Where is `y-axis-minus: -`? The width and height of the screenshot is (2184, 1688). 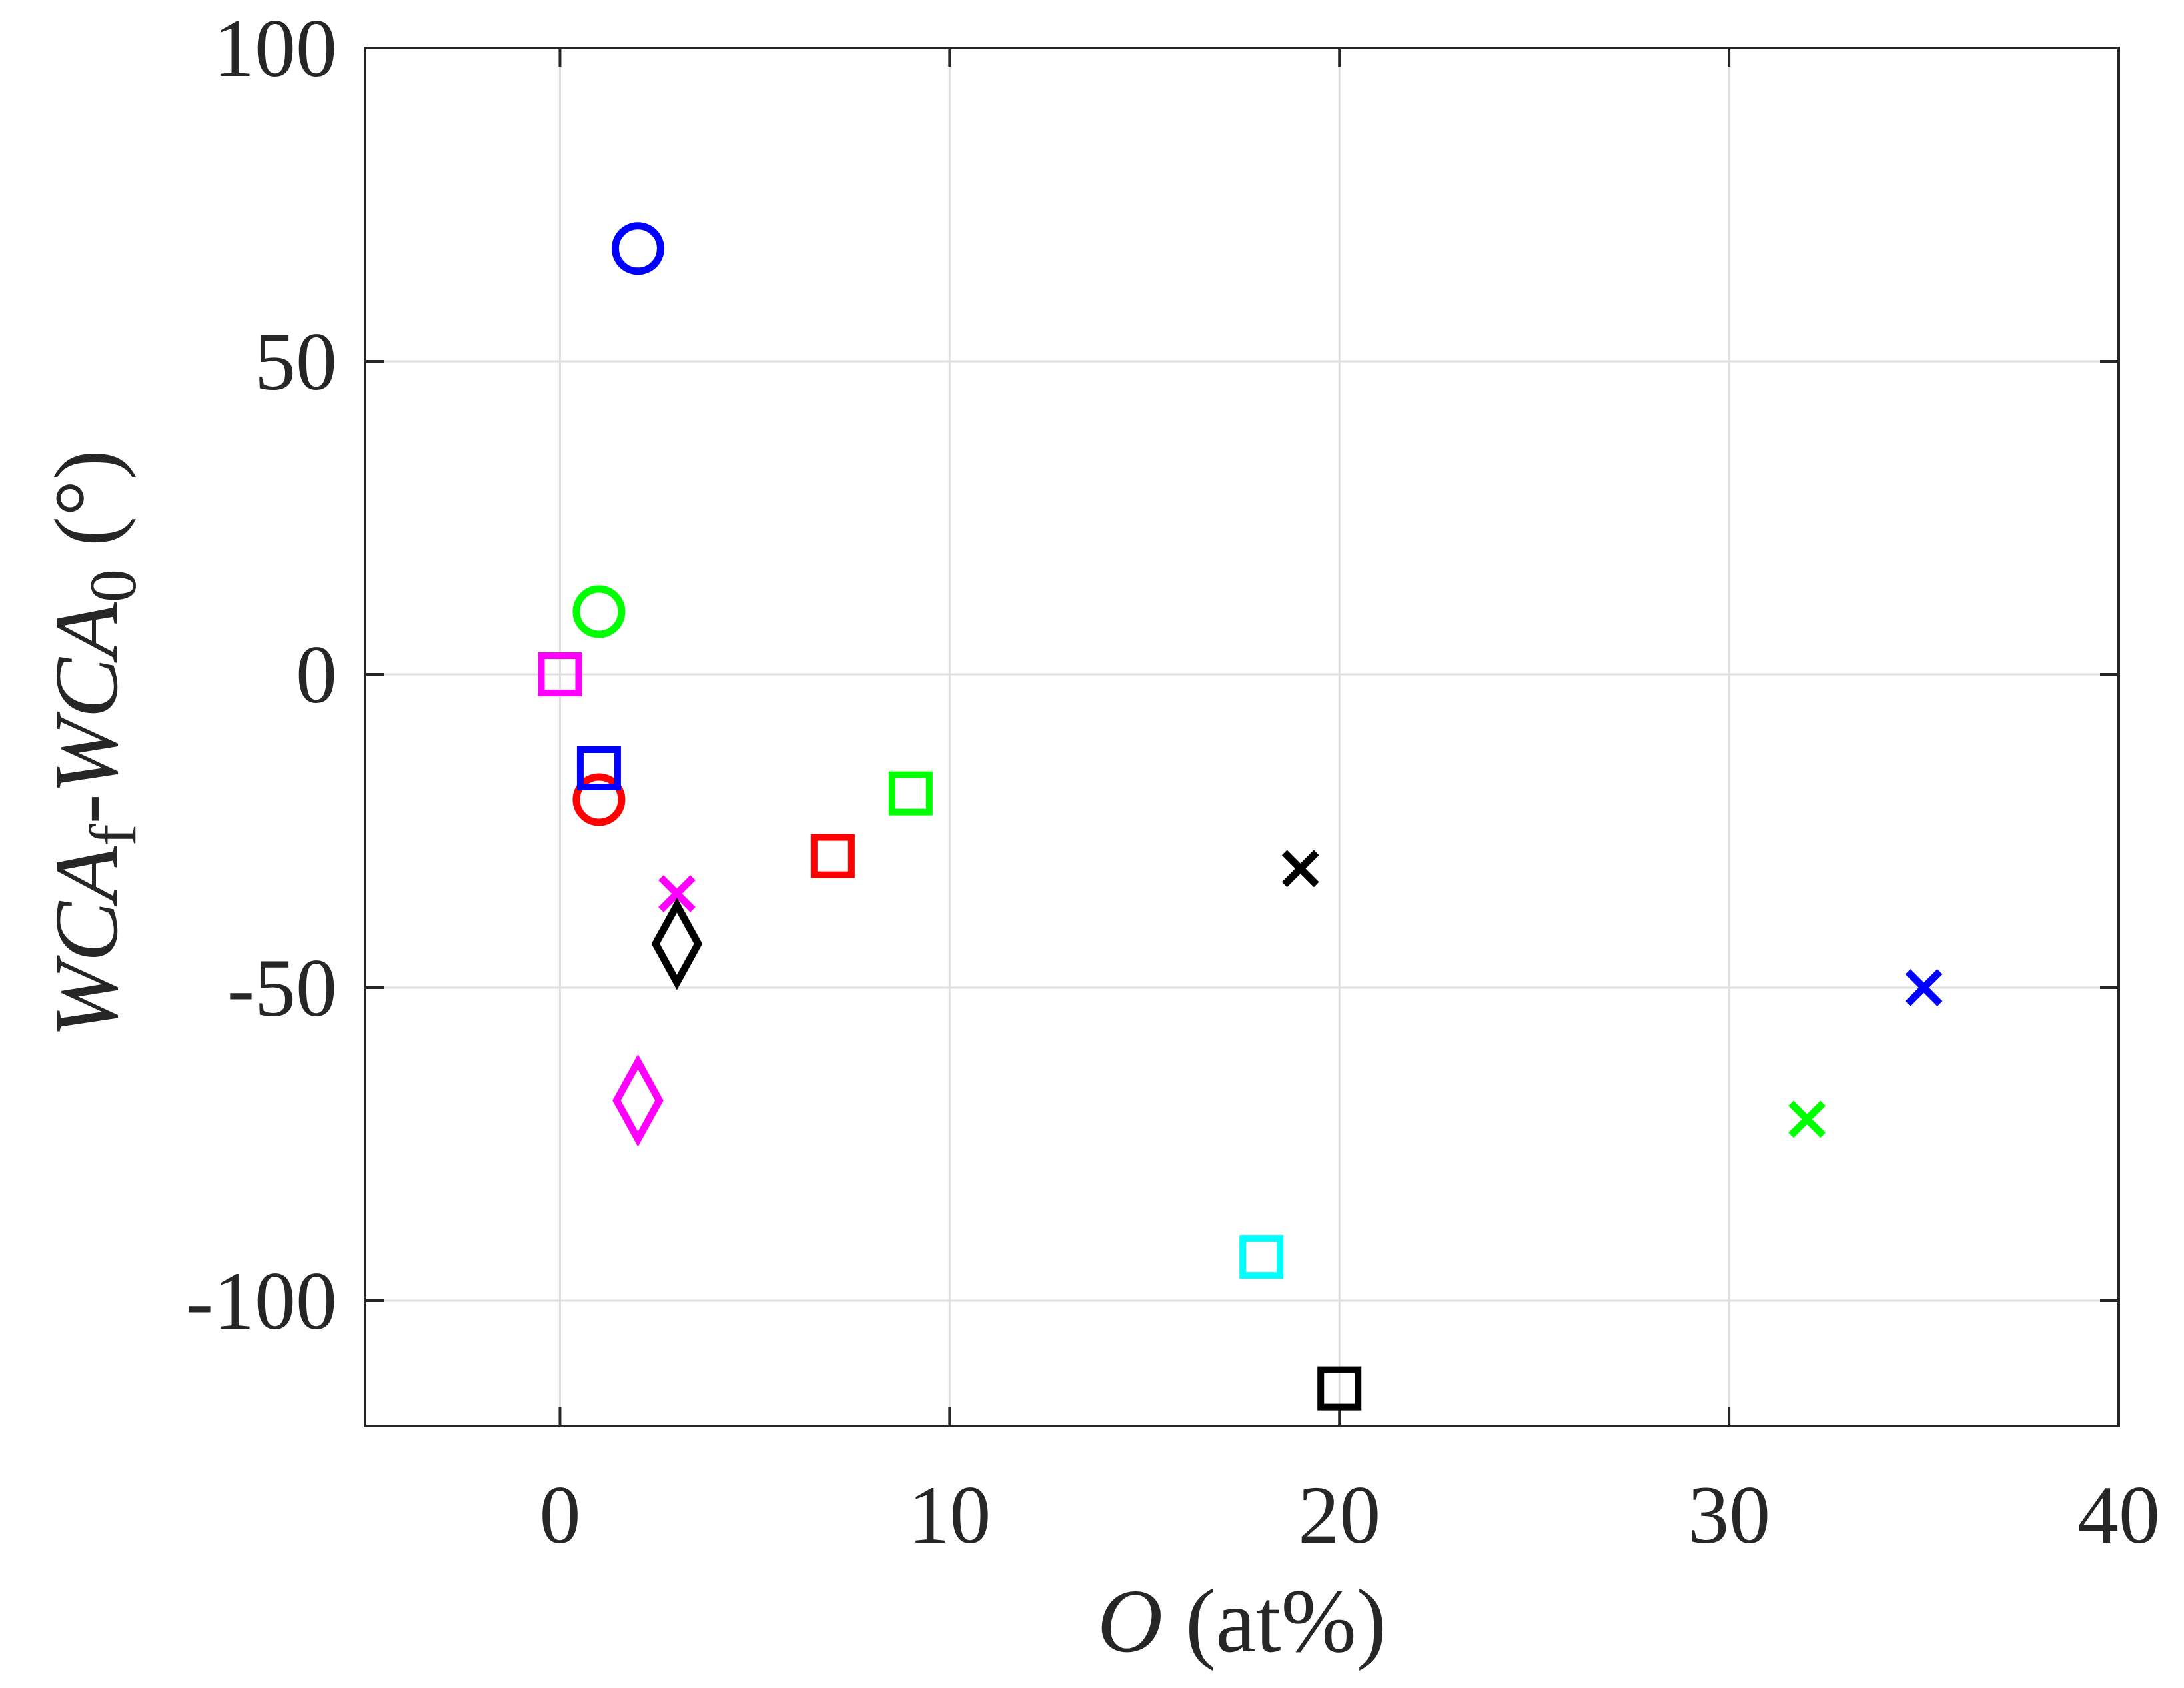
y-axis-minus: - is located at coordinates (87, 809).